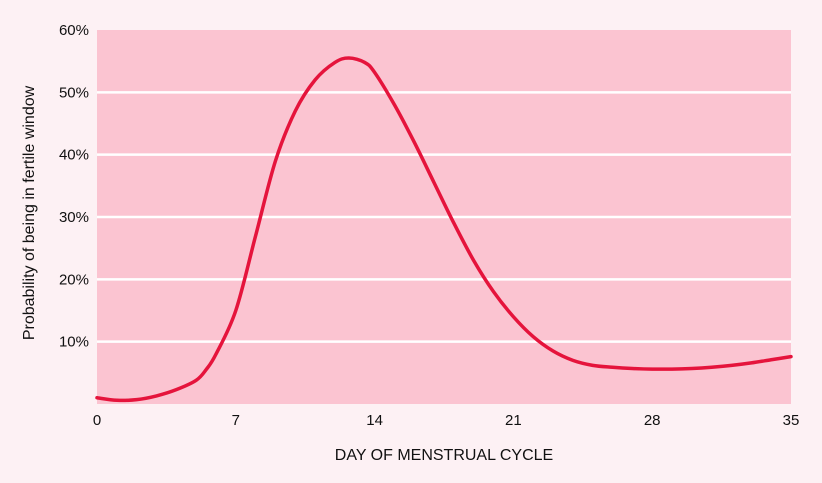  Describe the element at coordinates (652, 420) in the screenshot. I see `x-tick-label: 28` at that location.